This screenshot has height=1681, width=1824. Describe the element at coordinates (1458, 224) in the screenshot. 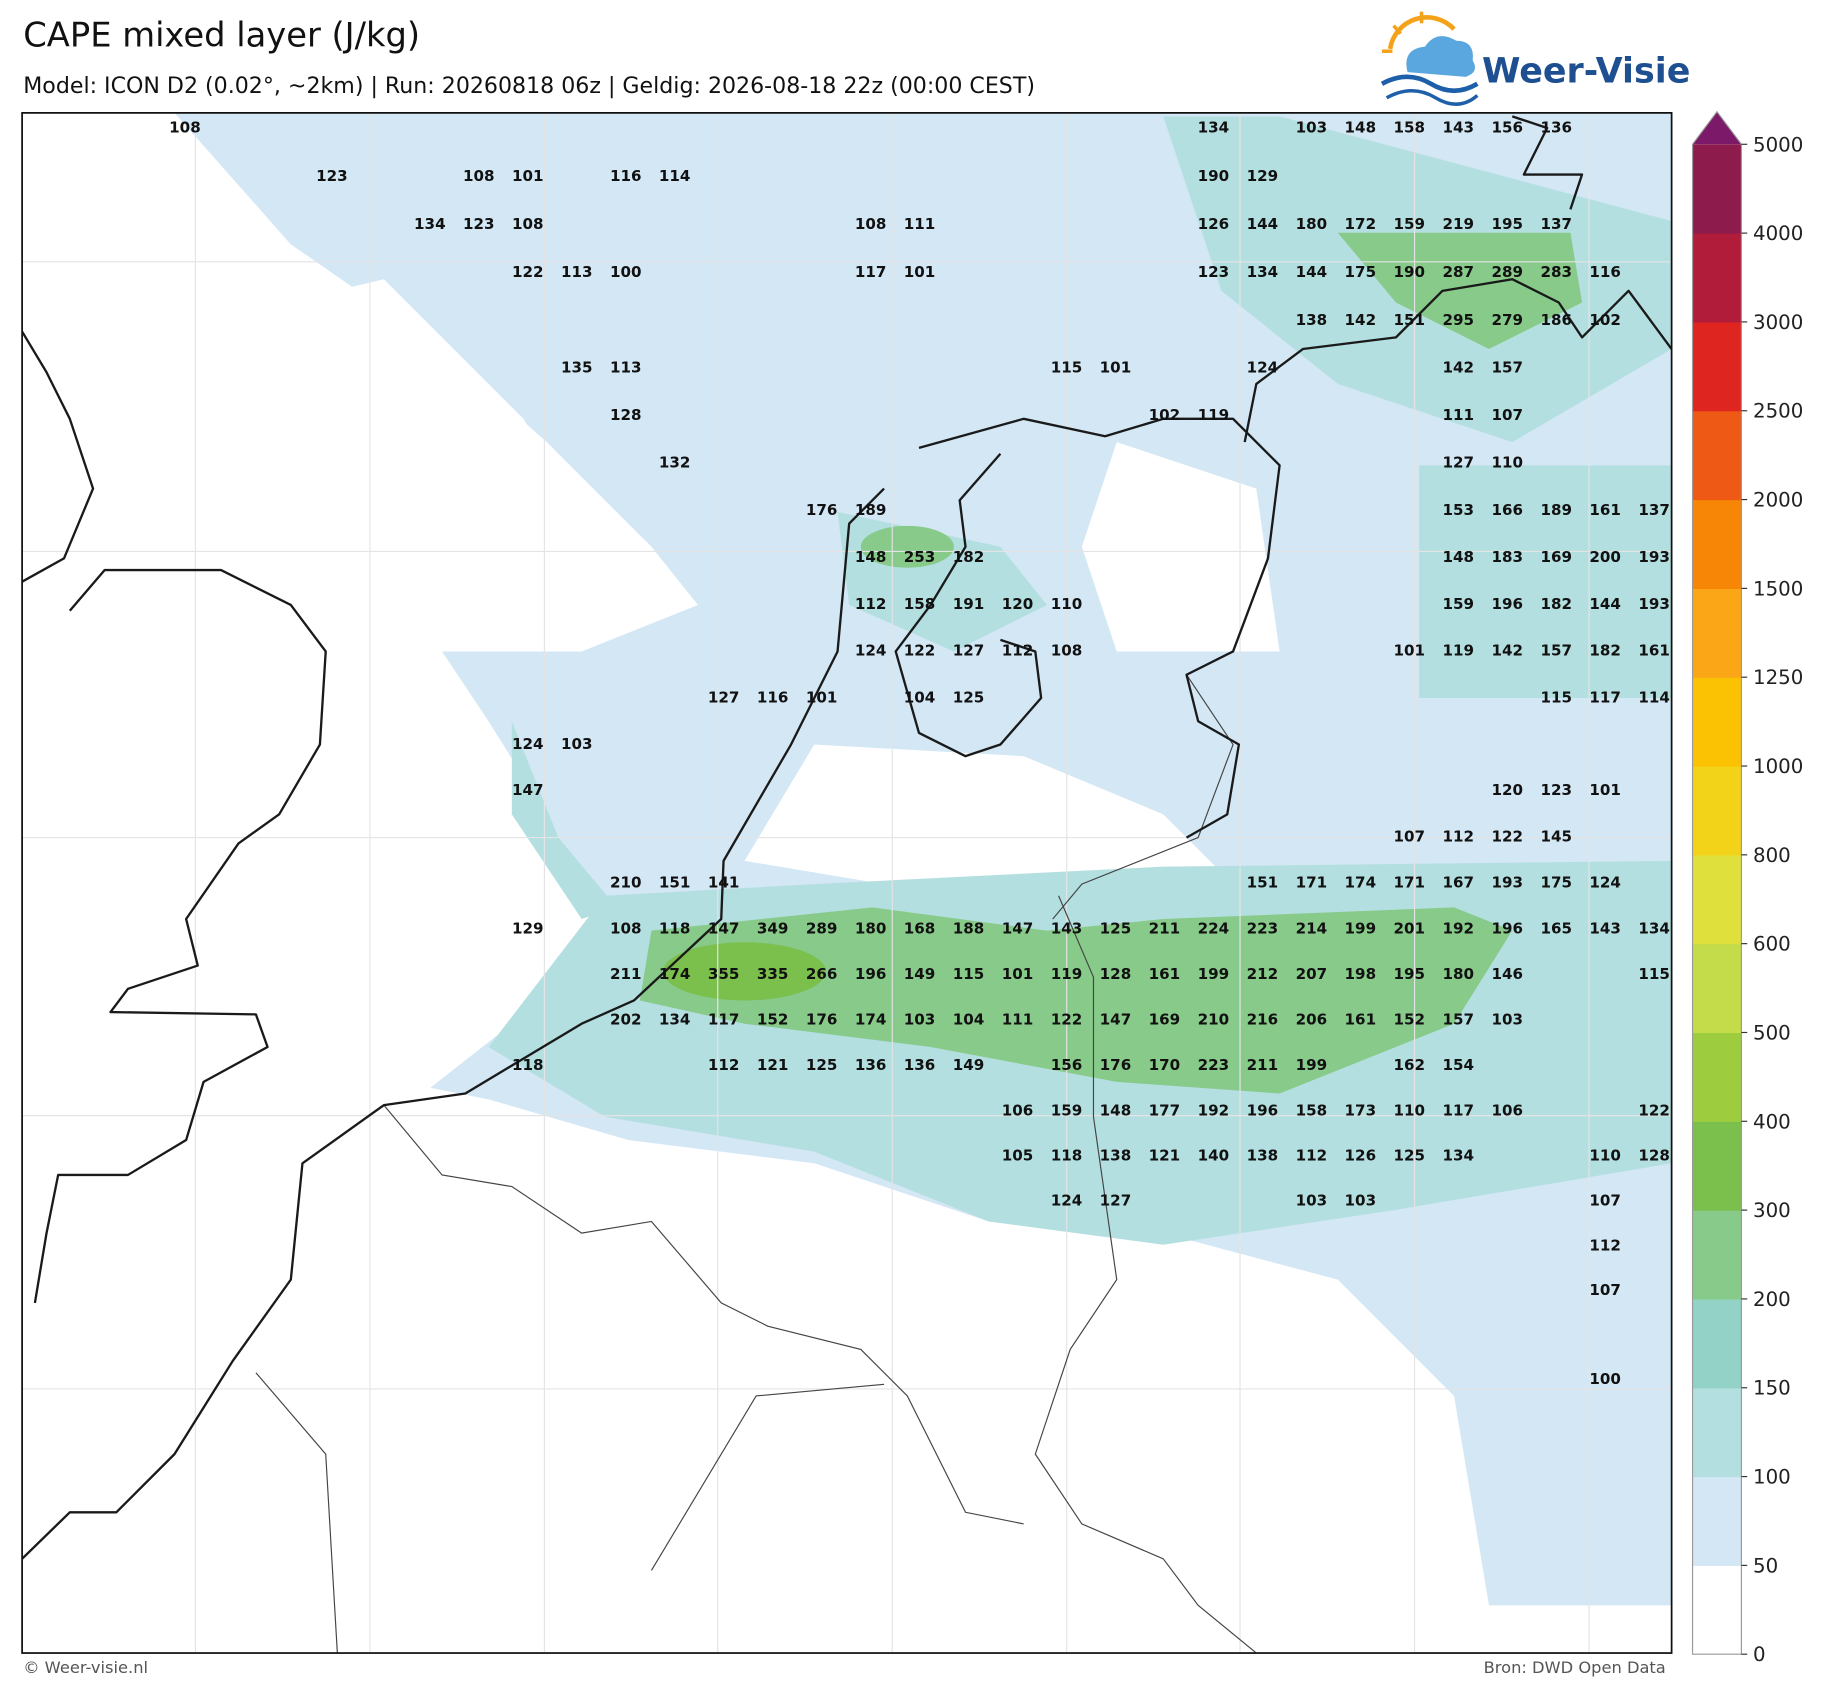

I see `cape-label: 219` at that location.